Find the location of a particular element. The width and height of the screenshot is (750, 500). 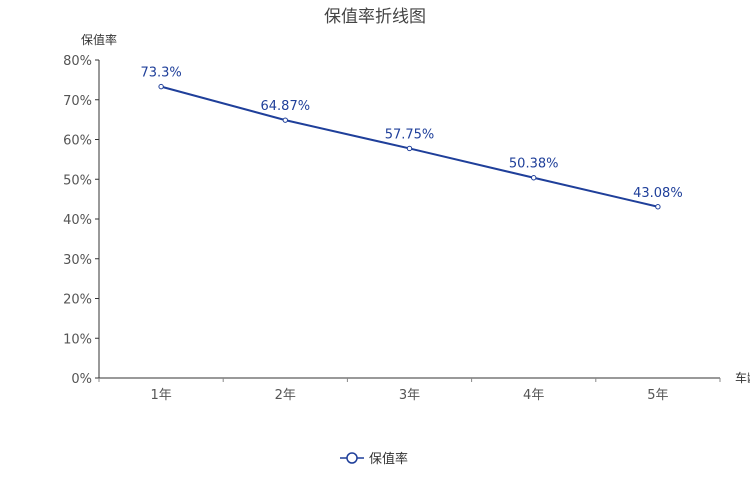

y-tick-label: 10% is located at coordinates (77, 339).